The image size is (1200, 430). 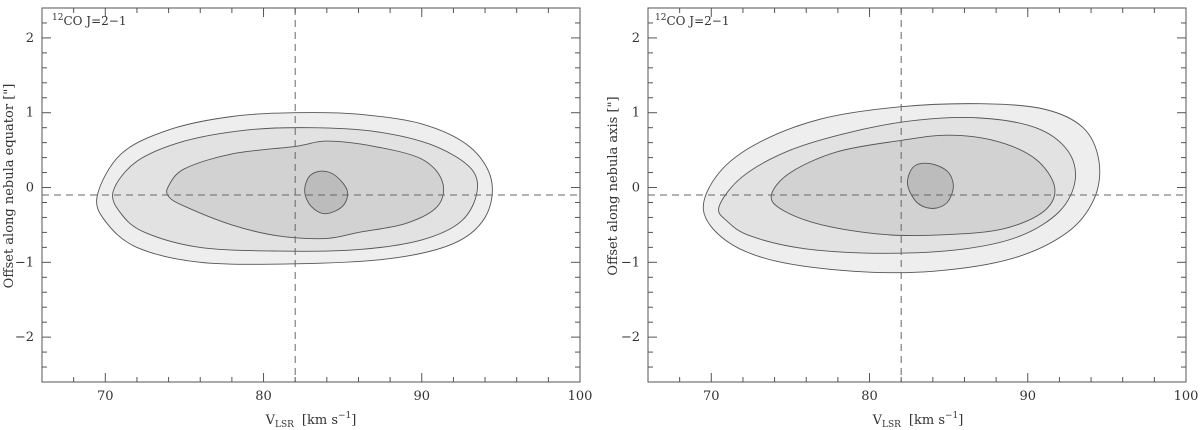 What do you see at coordinates (613, 185) in the screenshot?
I see `y-axis-label: Offset along nebula axis ["]` at bounding box center [613, 185].